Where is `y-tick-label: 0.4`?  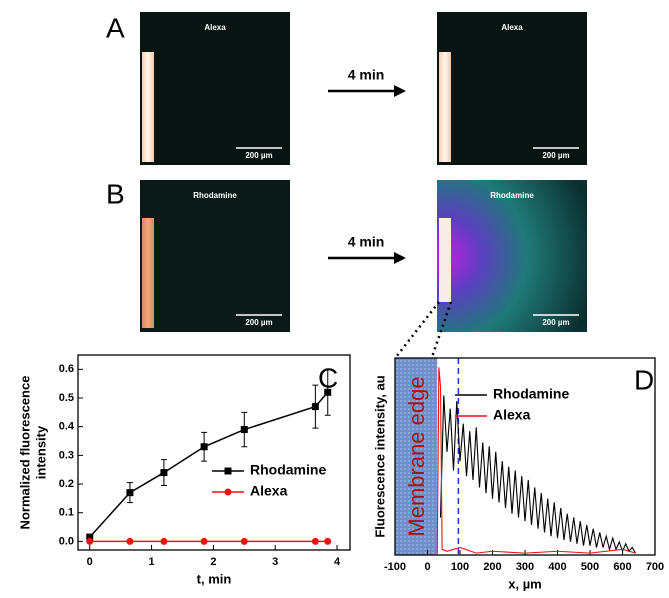 y-tick-label: 0.4 is located at coordinates (67, 427).